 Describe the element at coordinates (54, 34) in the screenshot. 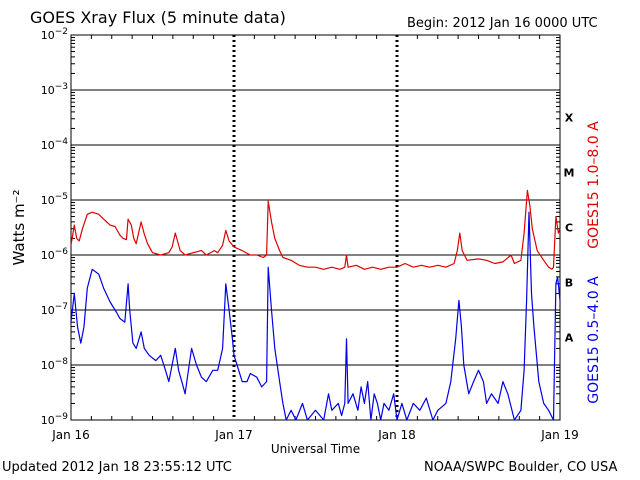

I see `y-tick-label: 10⁻²` at that location.